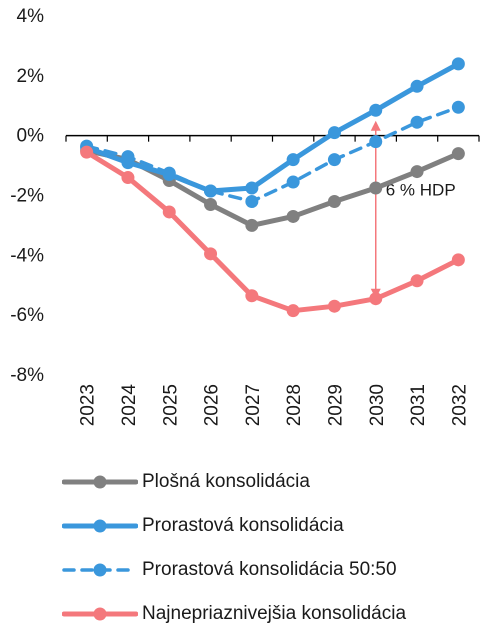 This screenshot has height=636, width=484. I want to click on x-tick-label: 2030, so click(377, 405).